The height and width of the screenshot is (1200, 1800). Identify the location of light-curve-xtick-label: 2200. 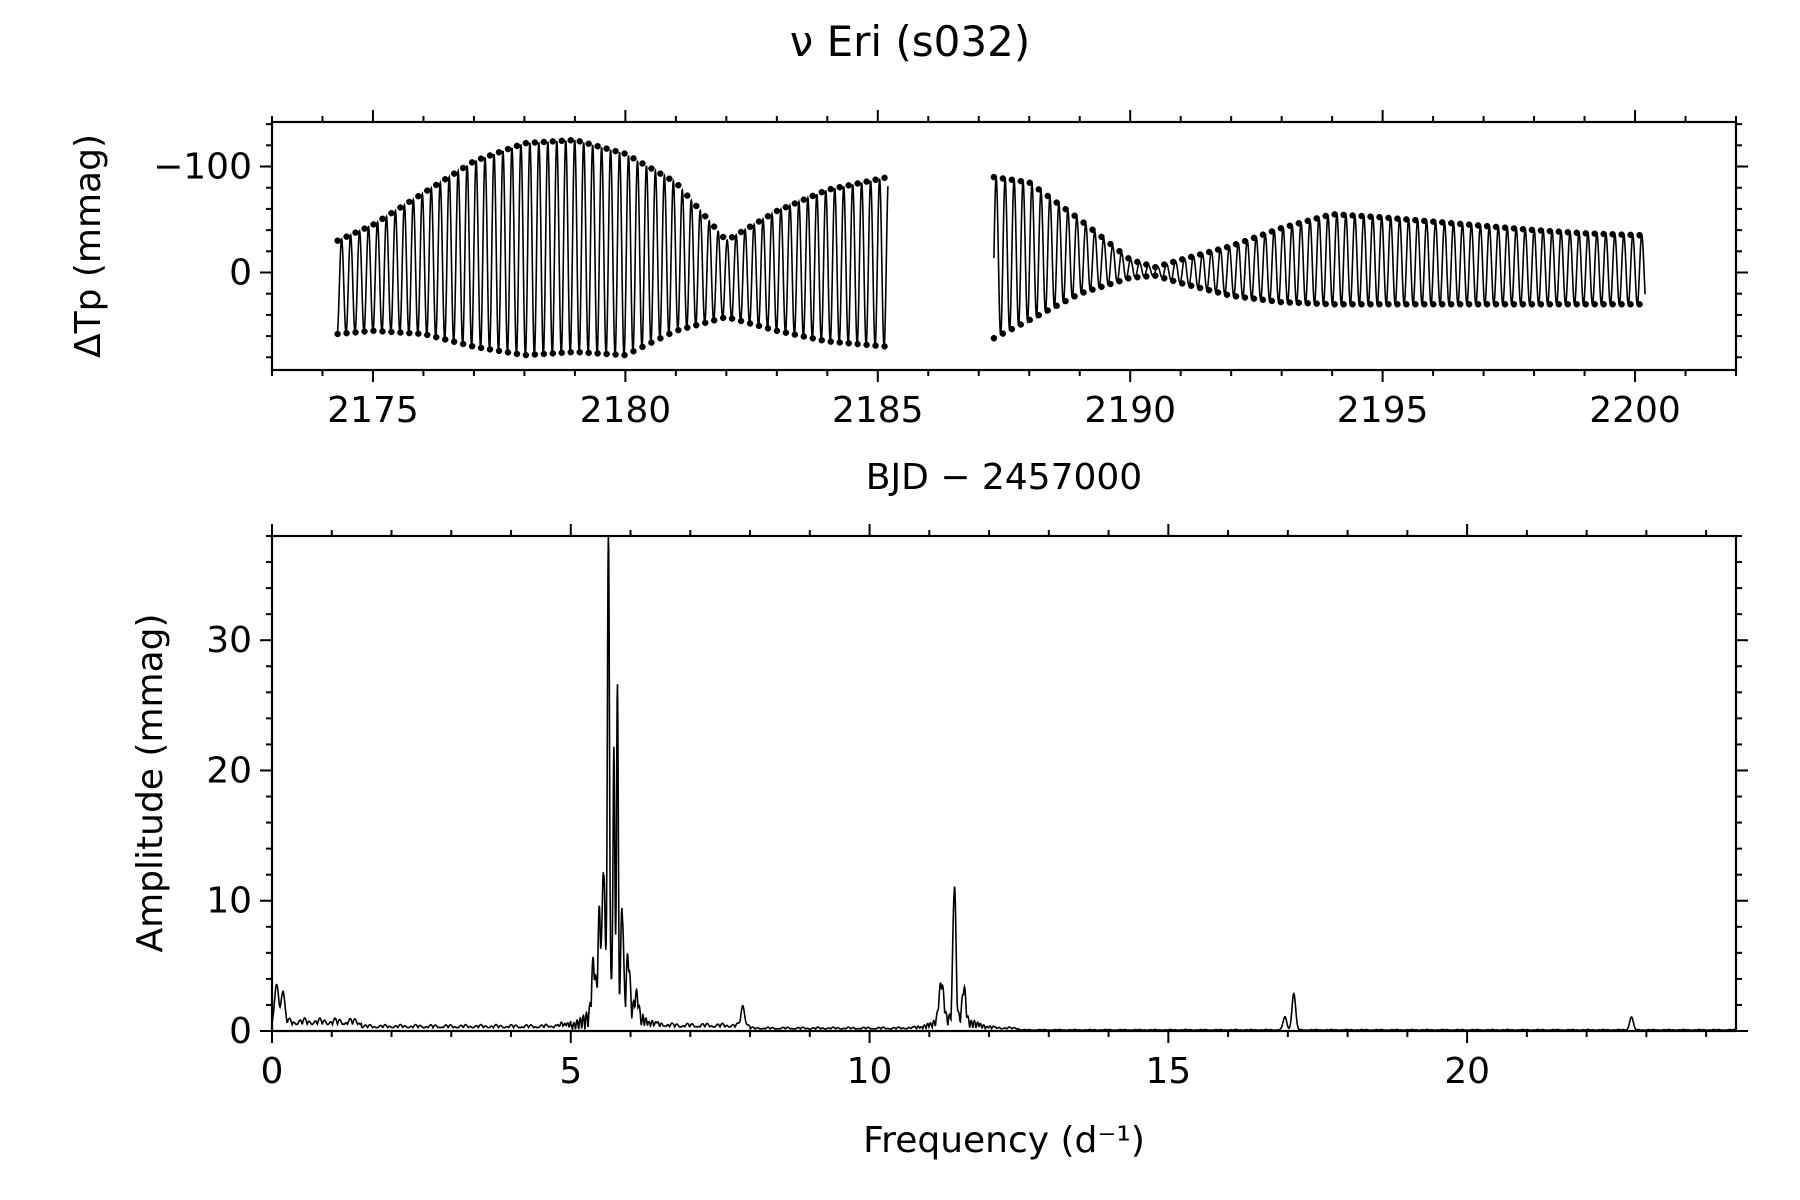
(1635, 410).